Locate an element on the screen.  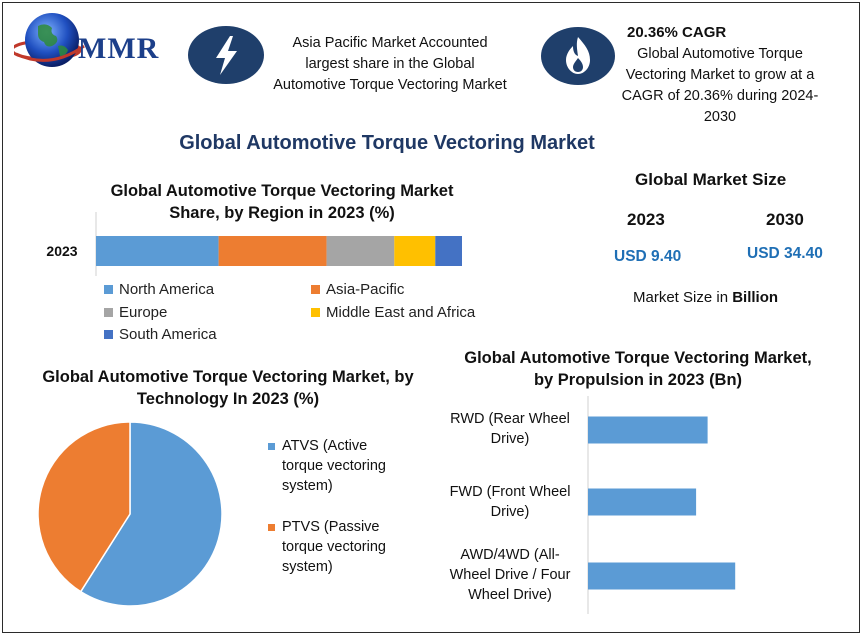
cagr-title: 20.36% CAGR is located at coordinates (677, 32).